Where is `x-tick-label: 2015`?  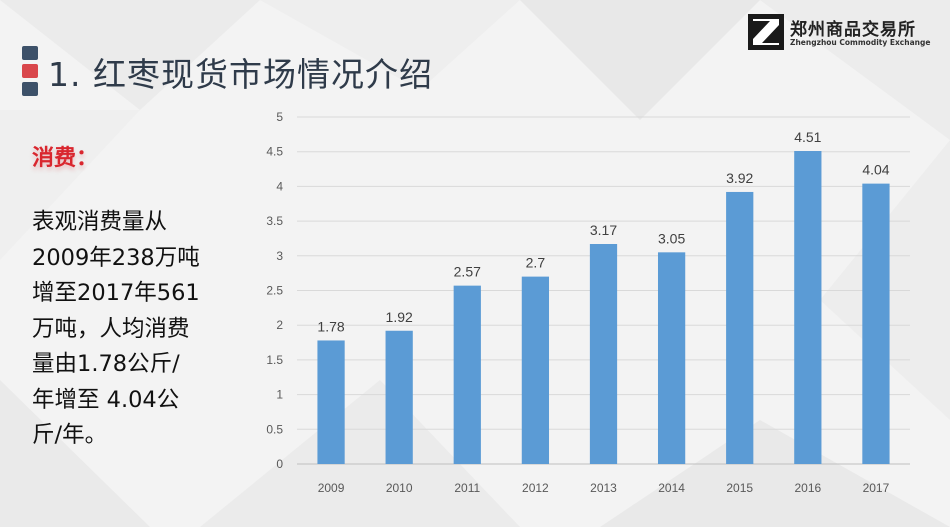
x-tick-label: 2015 is located at coordinates (739, 488).